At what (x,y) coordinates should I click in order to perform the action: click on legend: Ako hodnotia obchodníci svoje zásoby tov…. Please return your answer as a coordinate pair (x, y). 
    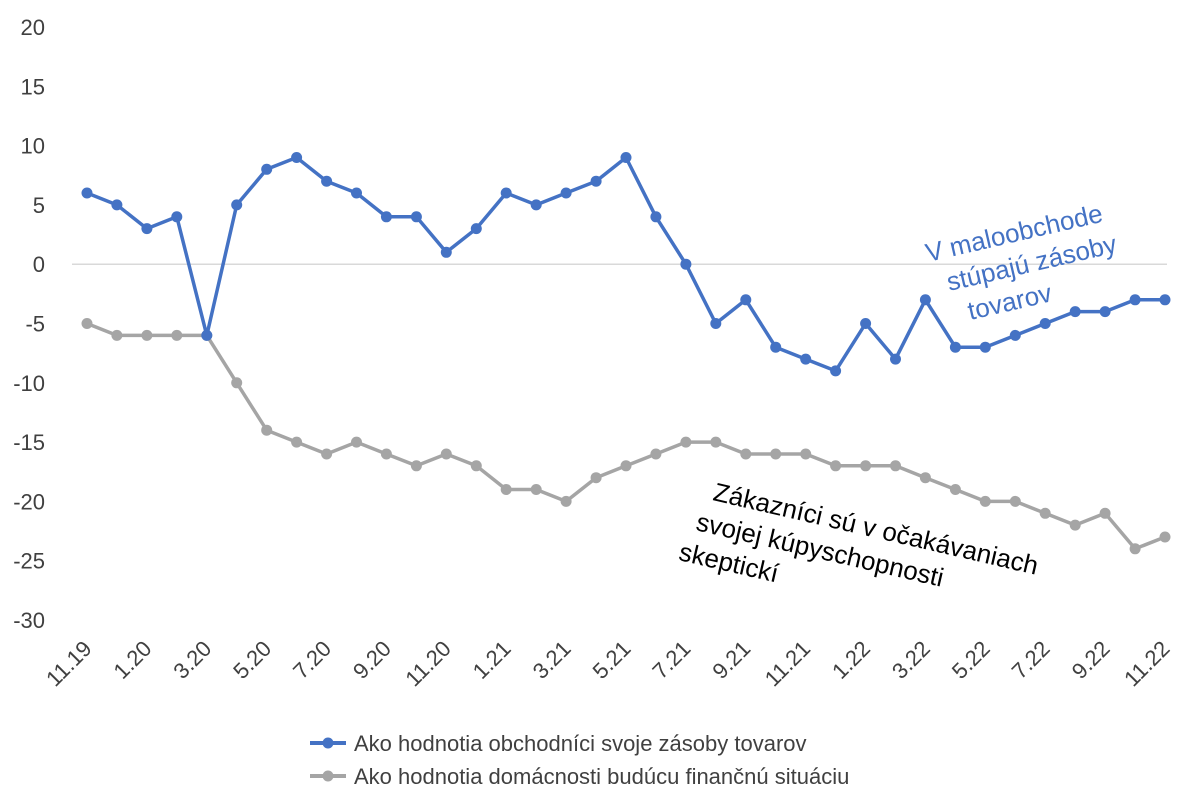
    Looking at the image, I should click on (579, 760).